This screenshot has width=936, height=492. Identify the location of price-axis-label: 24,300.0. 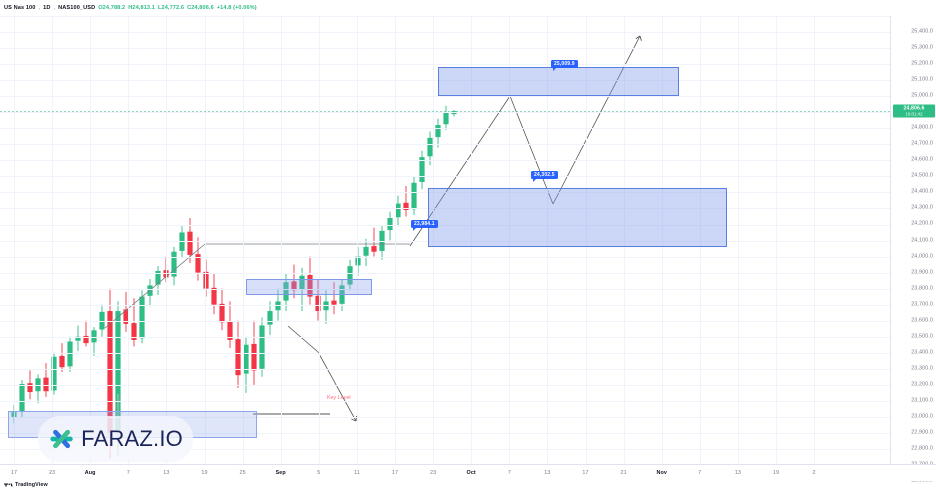
(922, 207).